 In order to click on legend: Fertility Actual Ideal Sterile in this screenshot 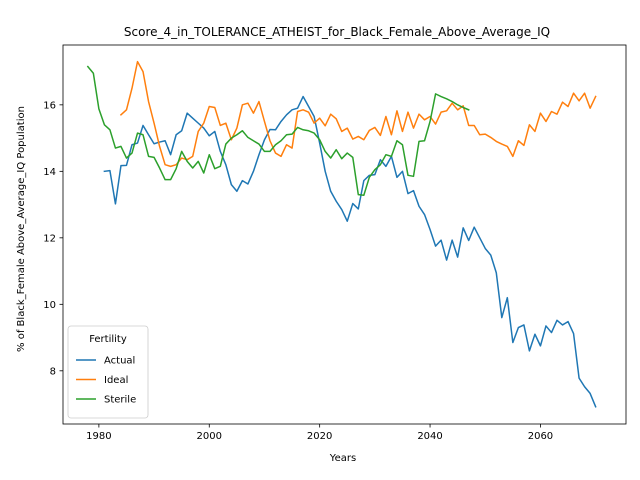, I will do `click(108, 372)`.